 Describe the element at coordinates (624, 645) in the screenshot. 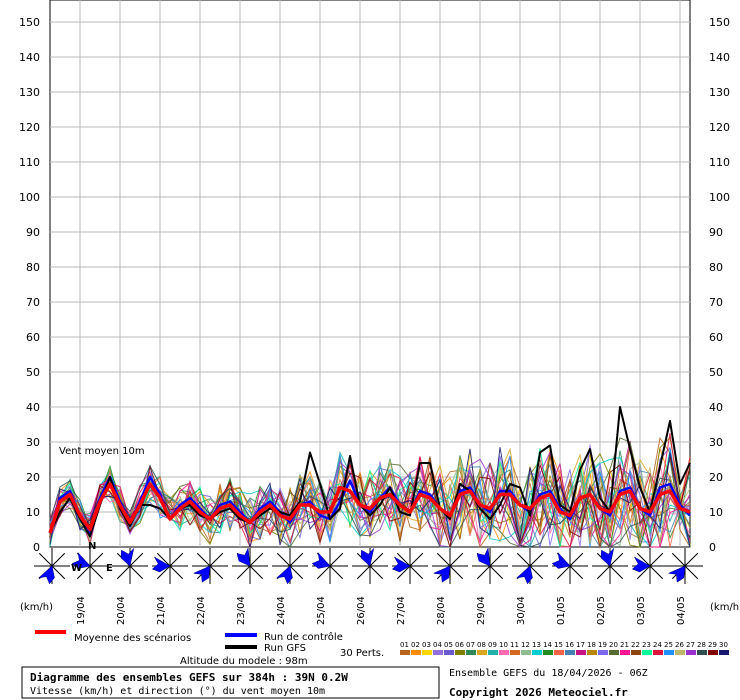

I see `pert-number: 21` at that location.